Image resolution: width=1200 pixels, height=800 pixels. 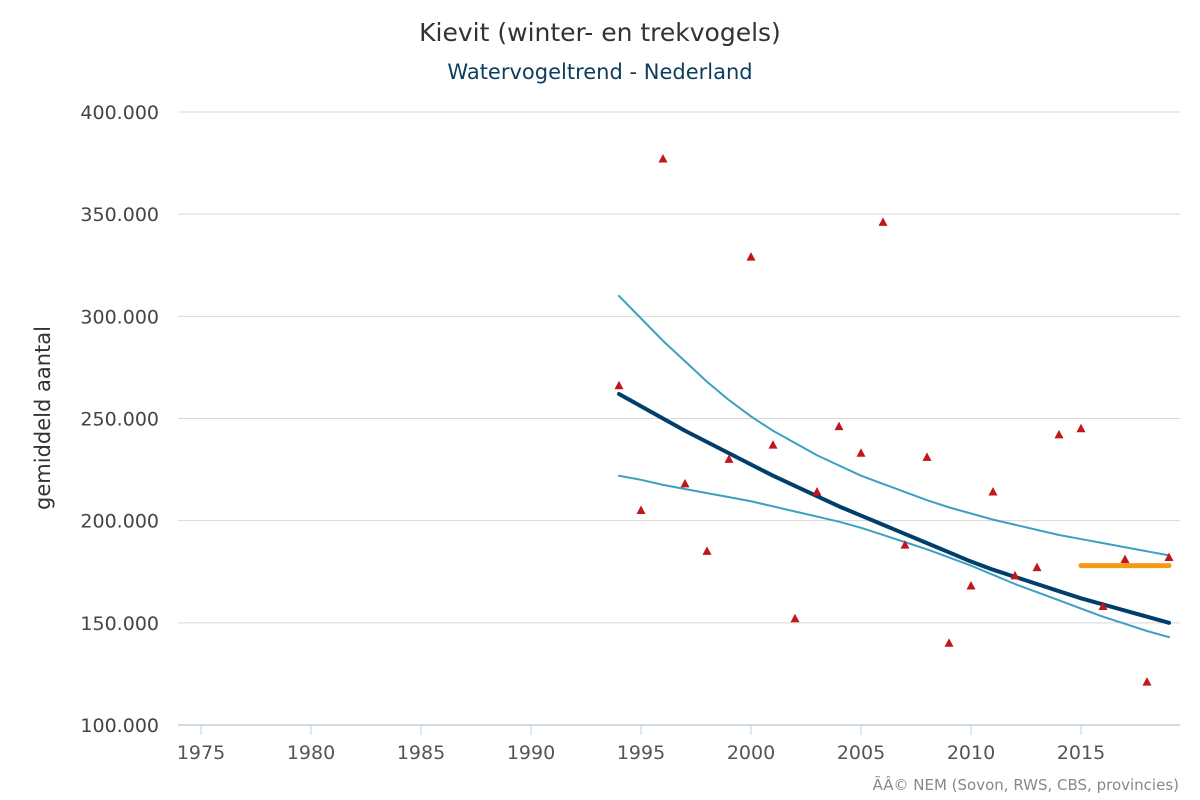 I want to click on x-axis: 1975 1980 1985 1990 1995 2000 2005 2010 2015, so click(x=678, y=744).